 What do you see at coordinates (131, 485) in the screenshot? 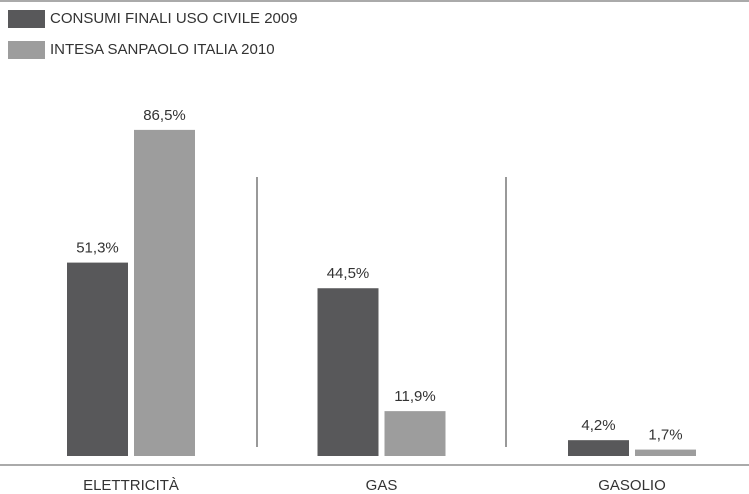
I see `x-tick-label: ELETTRICITÀ` at bounding box center [131, 485].